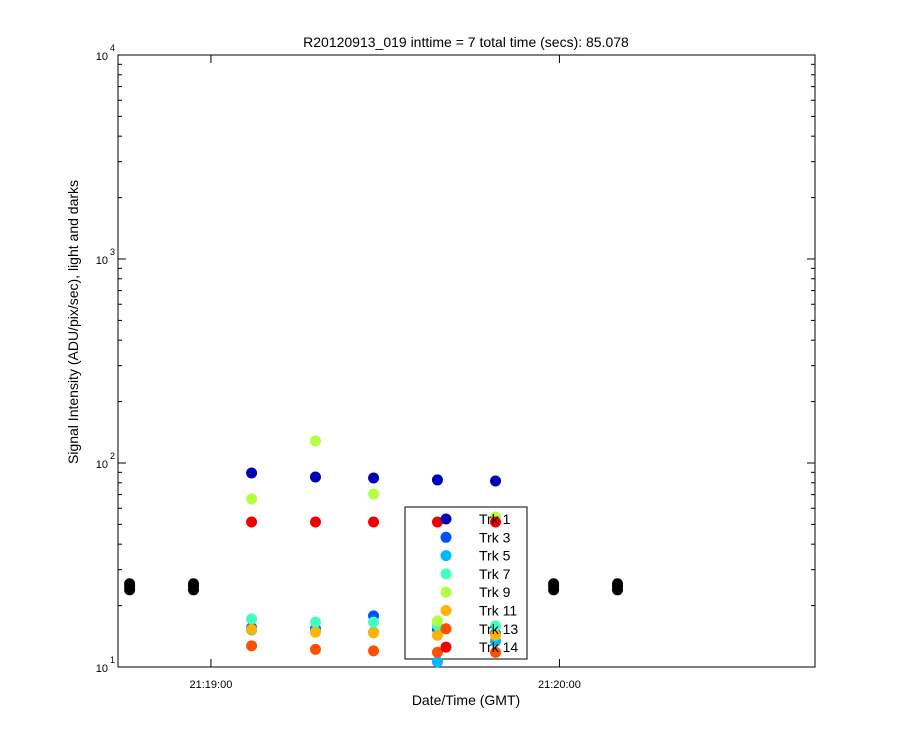 Image resolution: width=900 pixels, height=750 pixels. Describe the element at coordinates (112, 48) in the screenshot. I see `y-tick-exponent: 4` at that location.